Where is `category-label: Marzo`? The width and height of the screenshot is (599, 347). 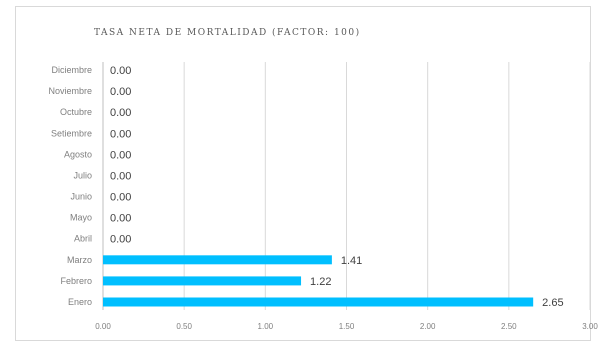 category-label: Marzo is located at coordinates (79, 260).